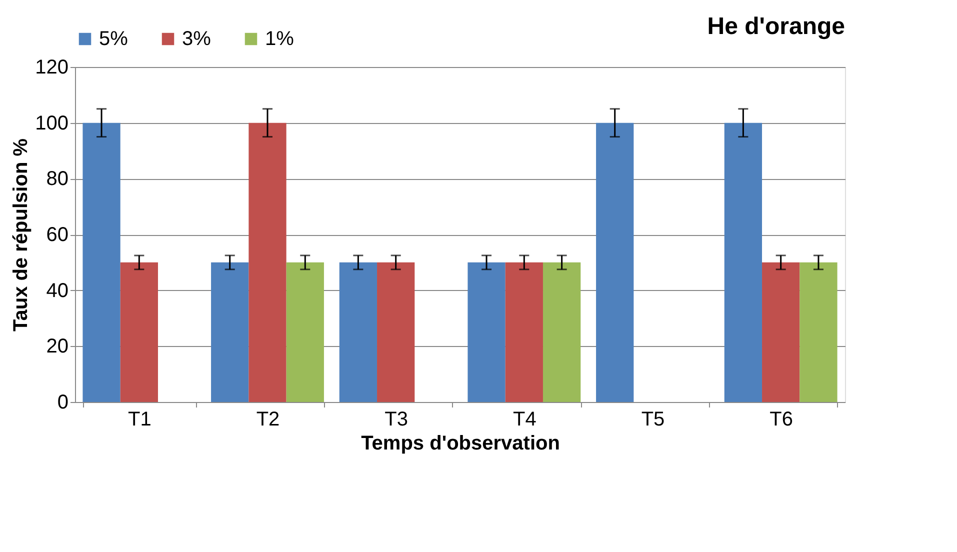 Image resolution: width=957 pixels, height=552 pixels. What do you see at coordinates (51, 67) in the screenshot?
I see `y-tick-label: 120` at bounding box center [51, 67].